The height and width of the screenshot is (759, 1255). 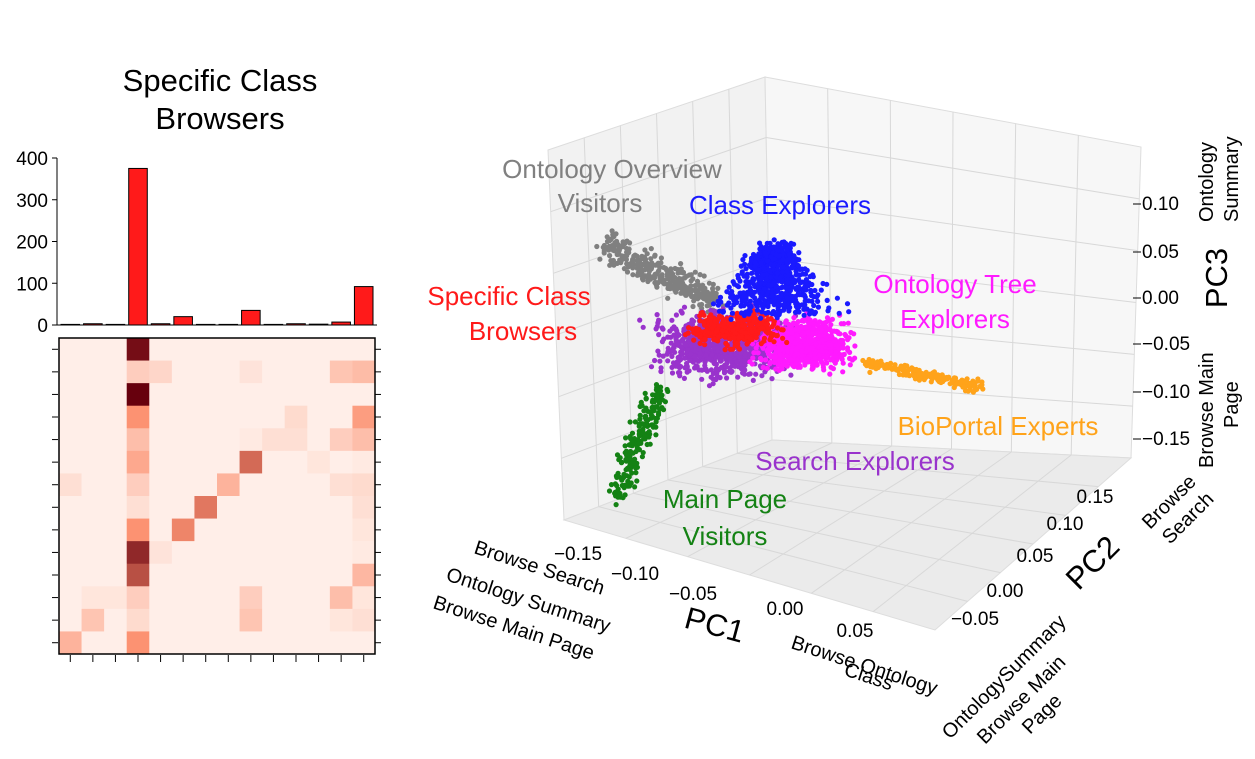 What do you see at coordinates (32, 201) in the screenshot?
I see `hist-y-tick-label: 300` at bounding box center [32, 201].